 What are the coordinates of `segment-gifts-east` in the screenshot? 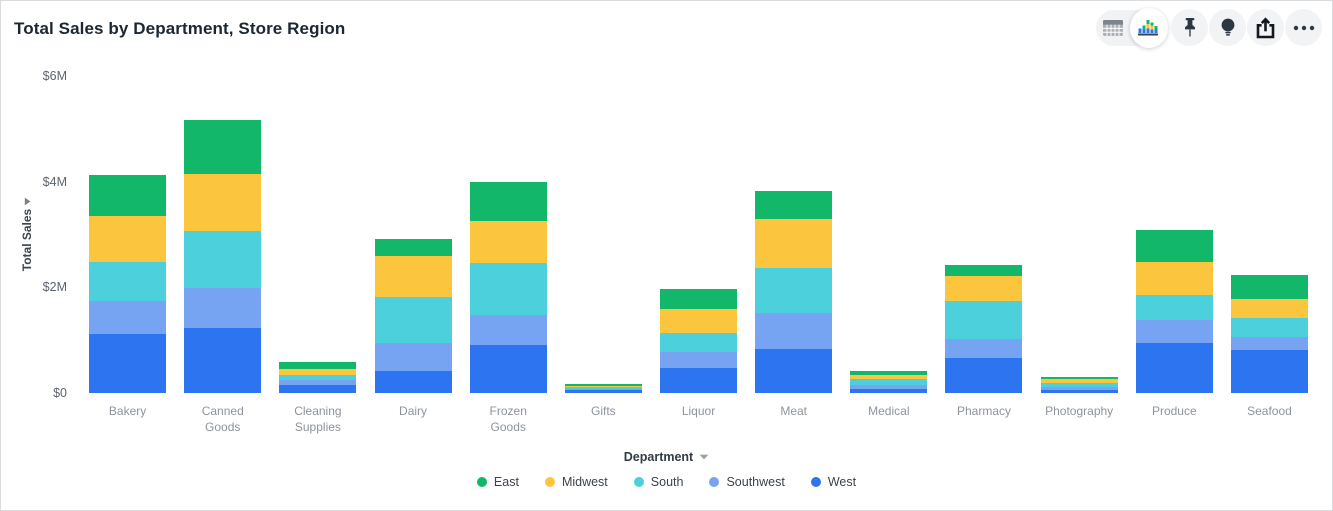 It's located at (603, 385).